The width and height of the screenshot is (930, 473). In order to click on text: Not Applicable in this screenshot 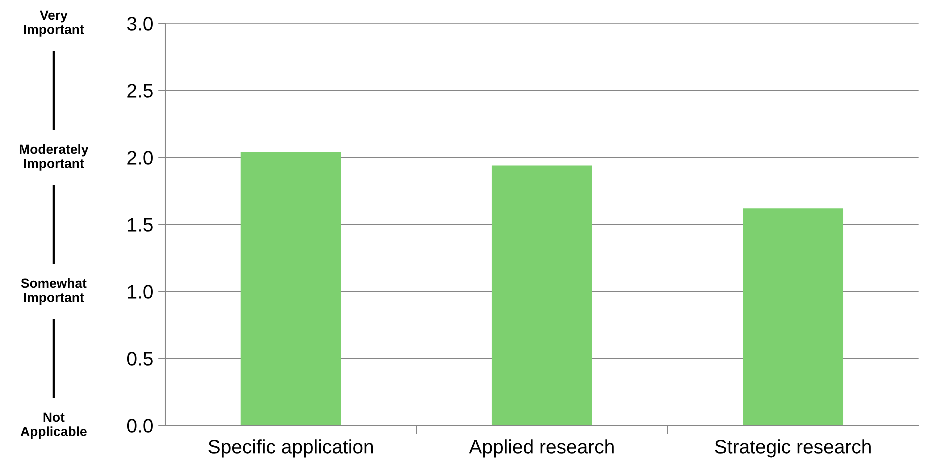, I will do `click(53, 425)`.